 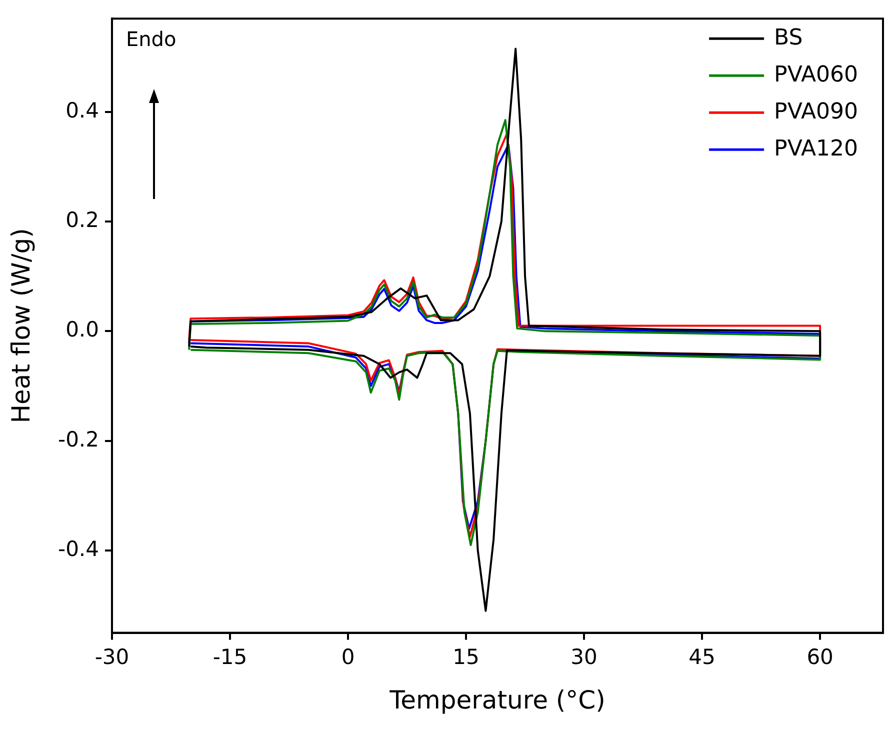 I want to click on legend-label: PVA060, so click(x=816, y=75).